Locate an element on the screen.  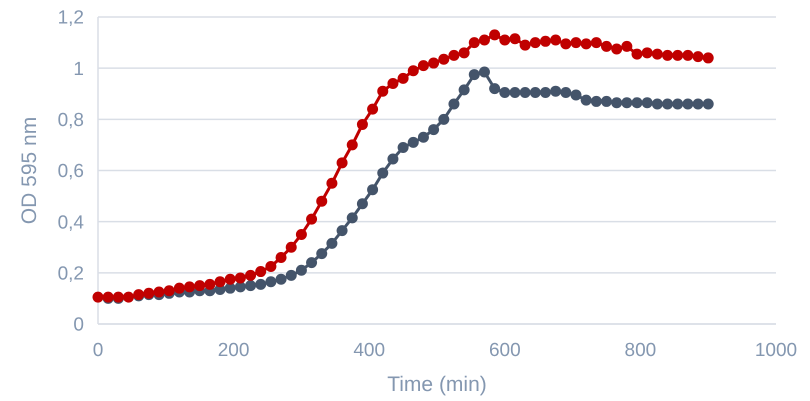
y-tick-label: 1 is located at coordinates (78, 69).